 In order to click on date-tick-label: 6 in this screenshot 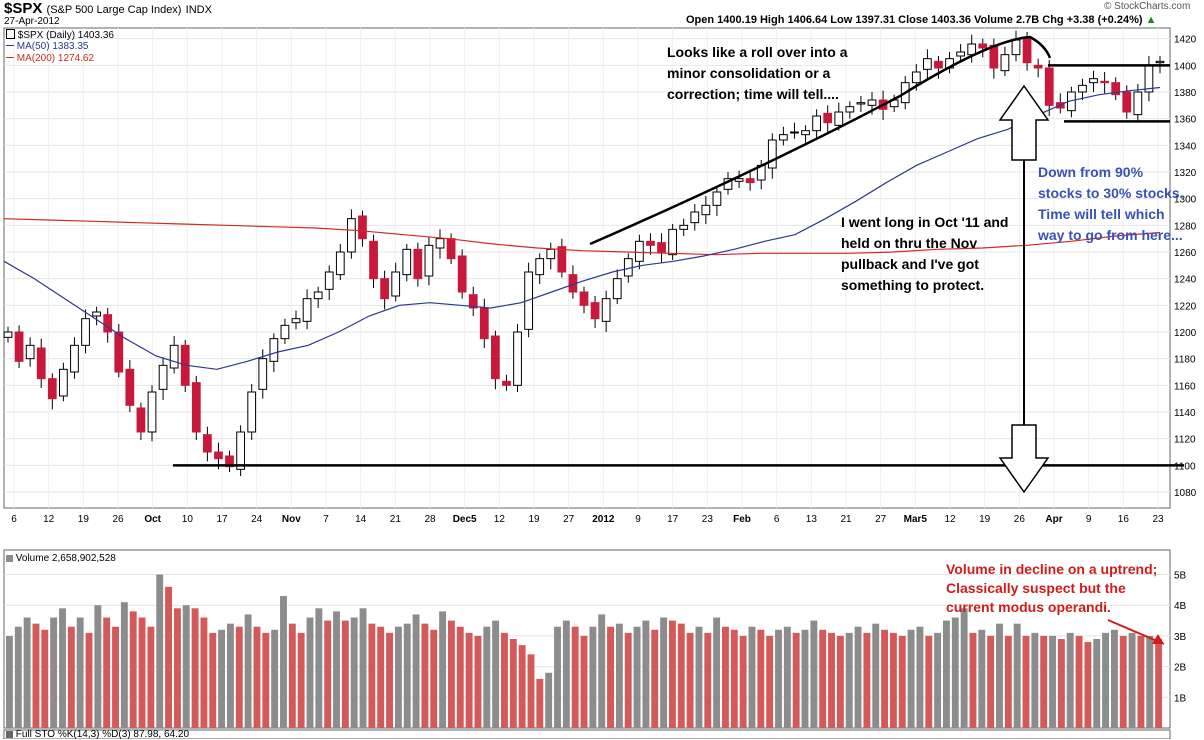, I will do `click(14, 519)`.